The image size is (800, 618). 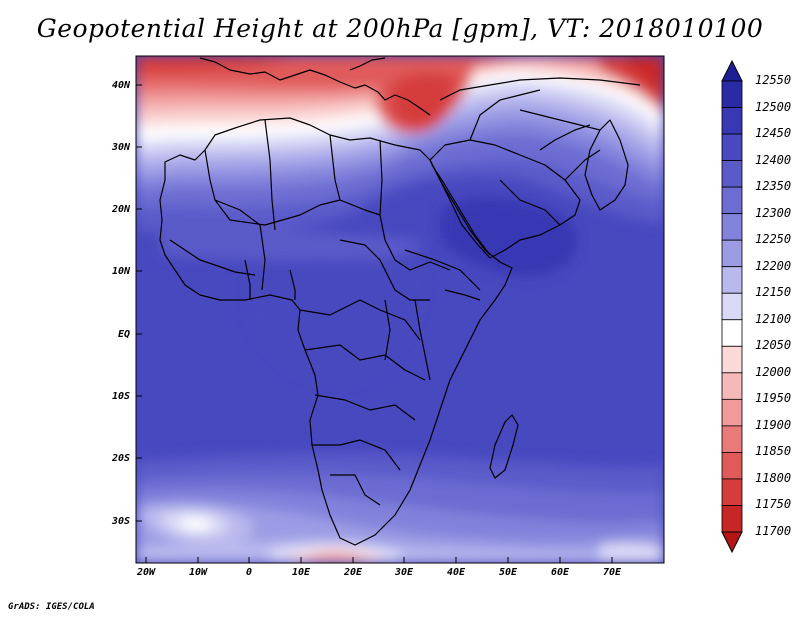 I want to click on colorbar-label: 12300, so click(x=773, y=212).